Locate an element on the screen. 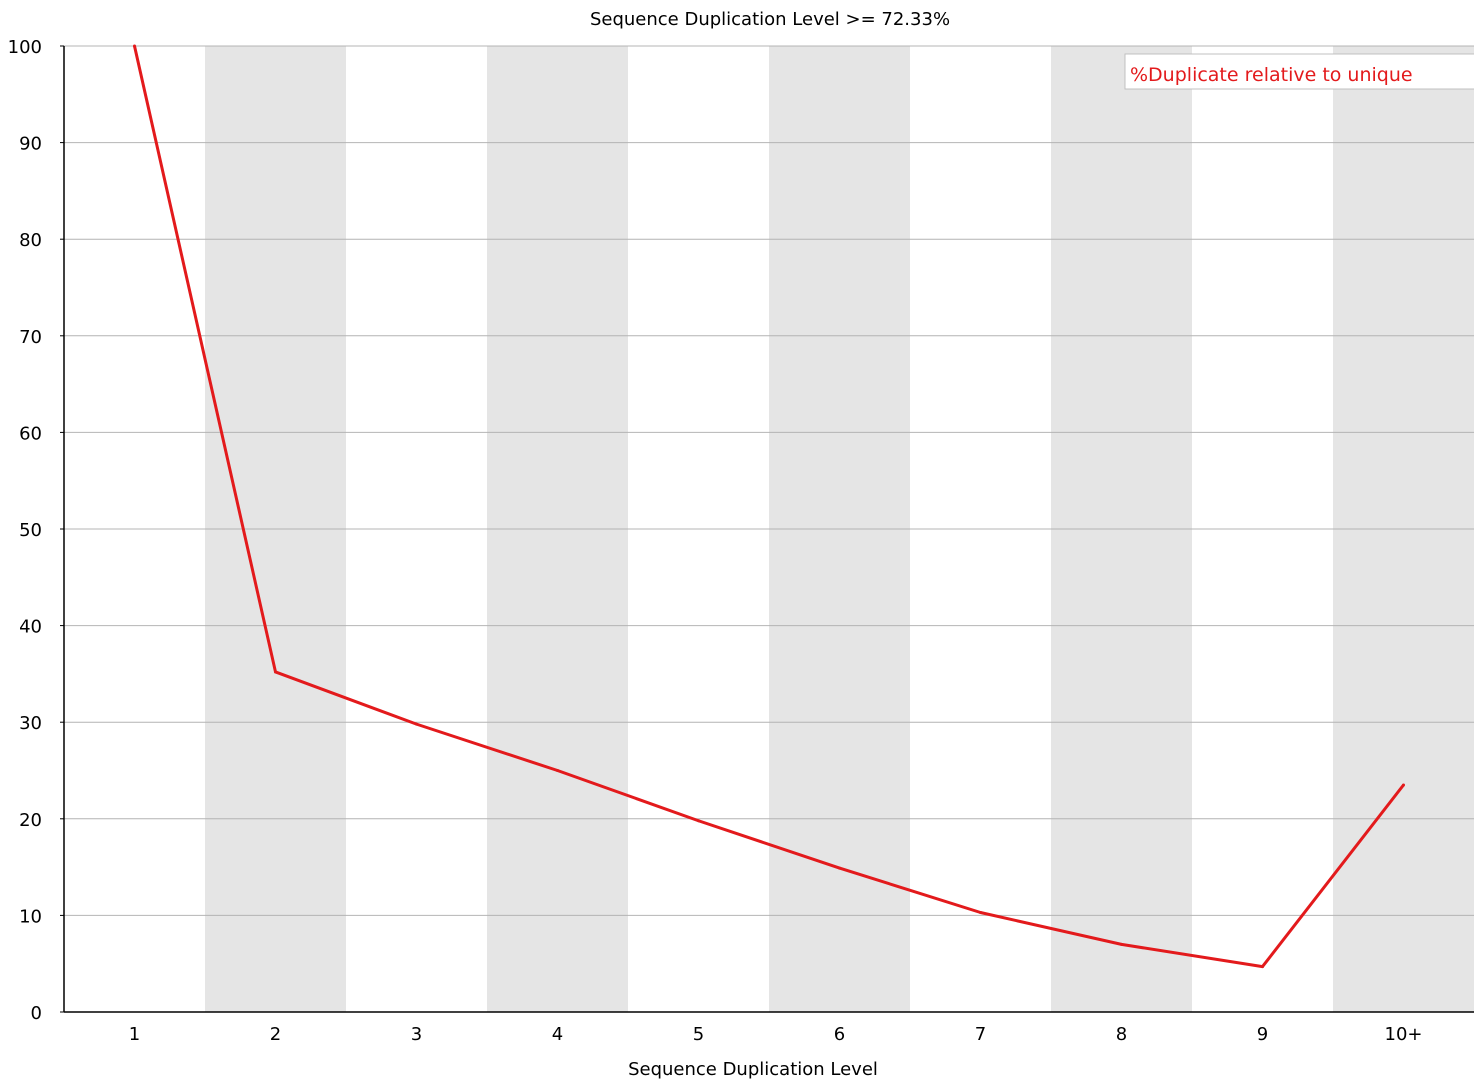  x-tick-label-5: 5 is located at coordinates (698, 1034).